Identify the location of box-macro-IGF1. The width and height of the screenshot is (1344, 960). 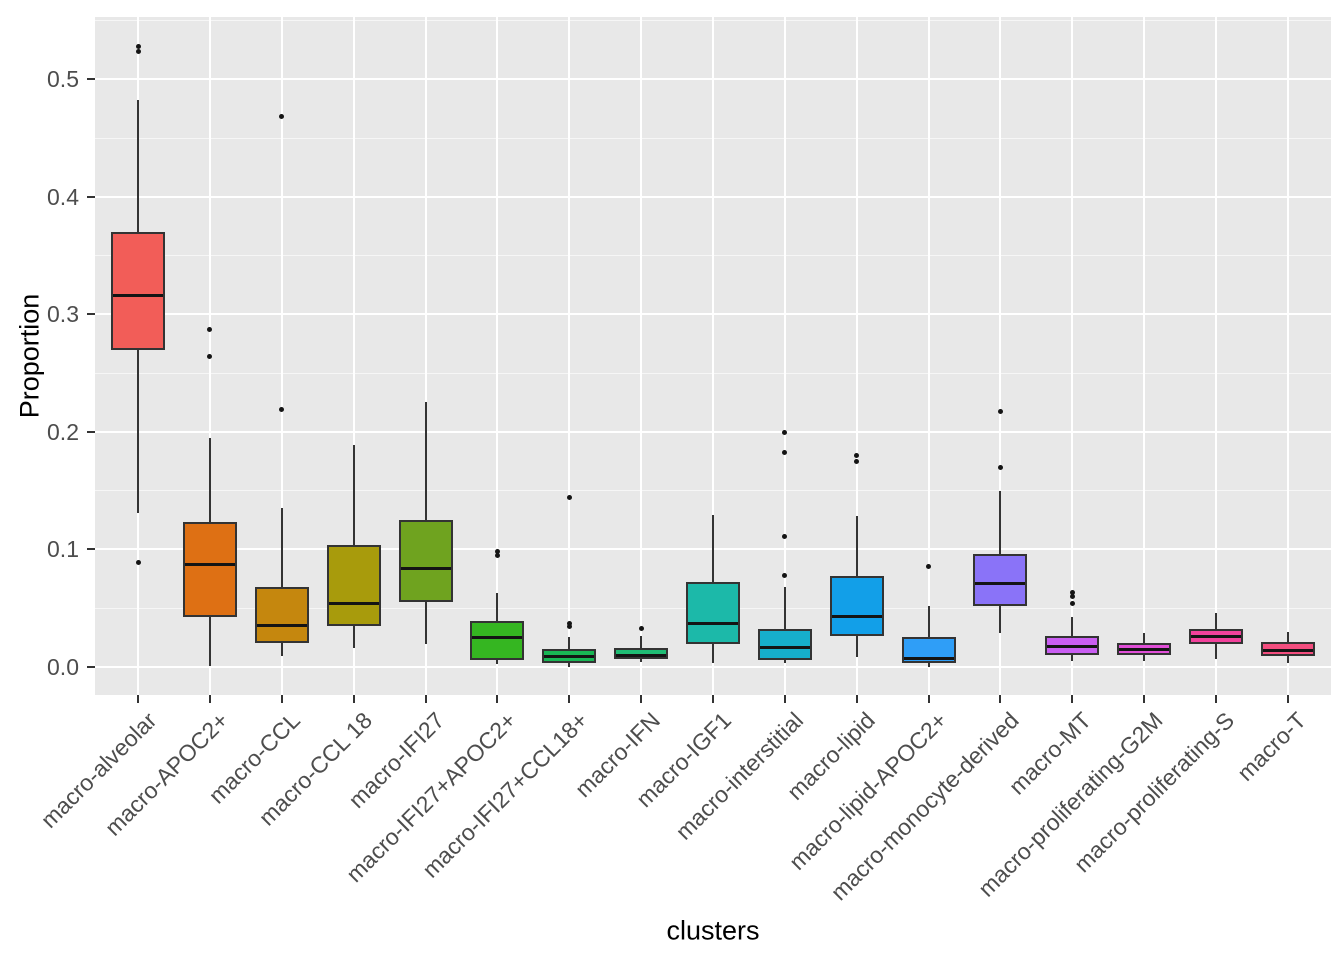
(713, 613).